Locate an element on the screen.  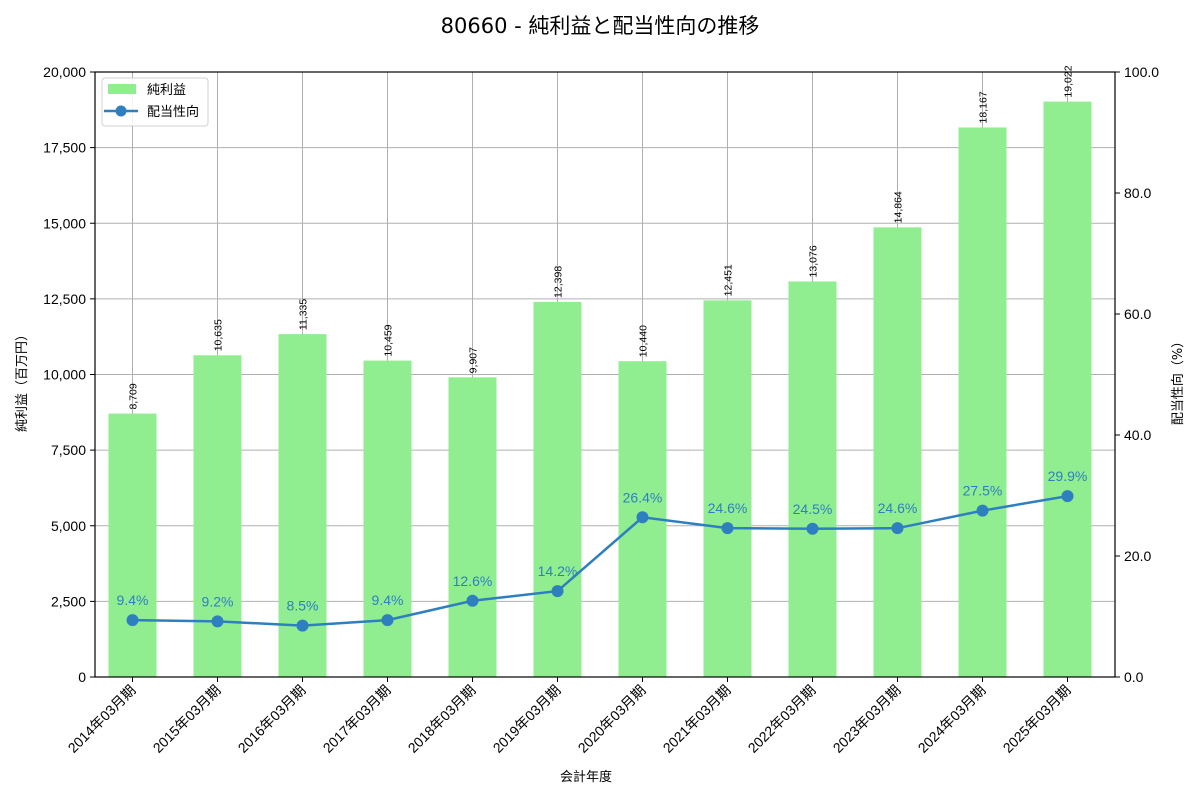
y-tick-label: 2,500 is located at coordinates (68, 601).